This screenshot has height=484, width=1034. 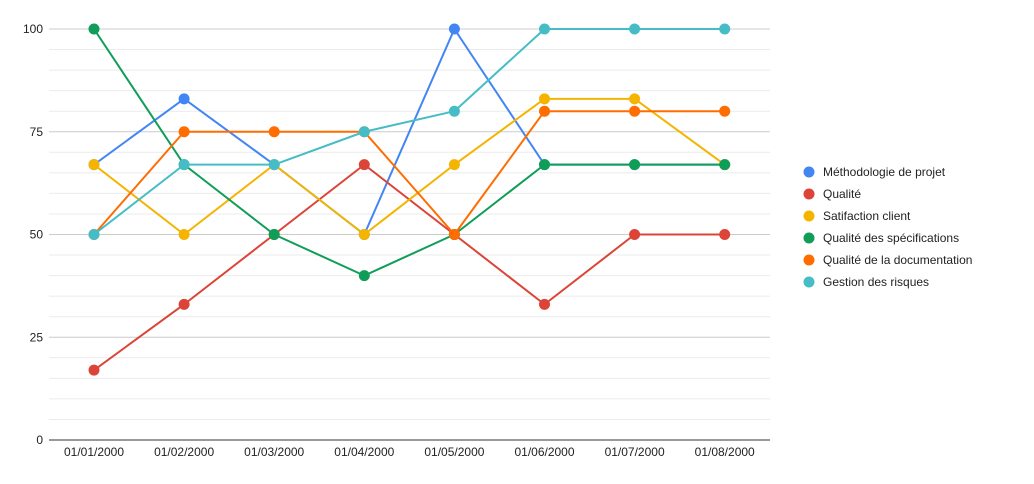 What do you see at coordinates (454, 452) in the screenshot?
I see `x-tick-label: 01/05/2000` at bounding box center [454, 452].